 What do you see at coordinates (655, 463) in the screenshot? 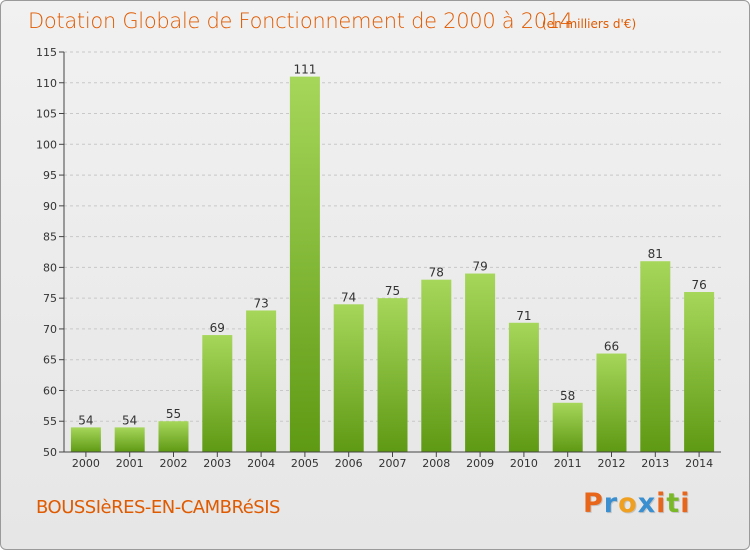
I see `x-tick-label: 2013` at bounding box center [655, 463].